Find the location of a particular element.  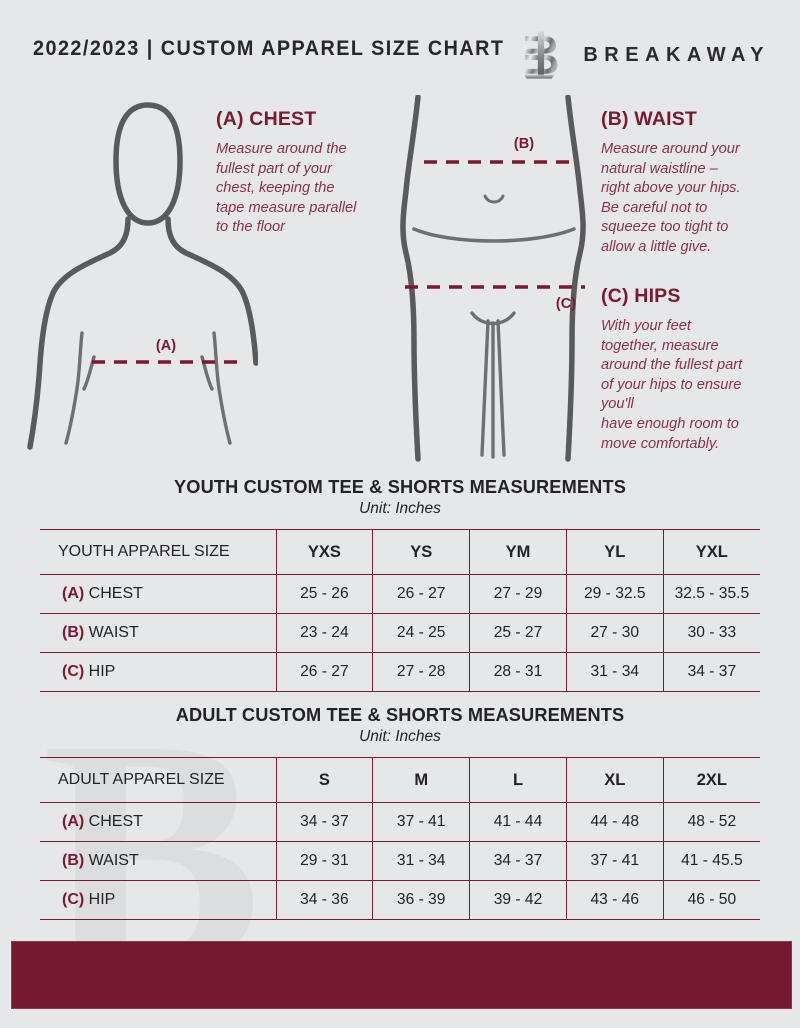

page-header: 2022/2023 | CUSTOM APPAREL SIZE CHART is located at coordinates (400, 55).